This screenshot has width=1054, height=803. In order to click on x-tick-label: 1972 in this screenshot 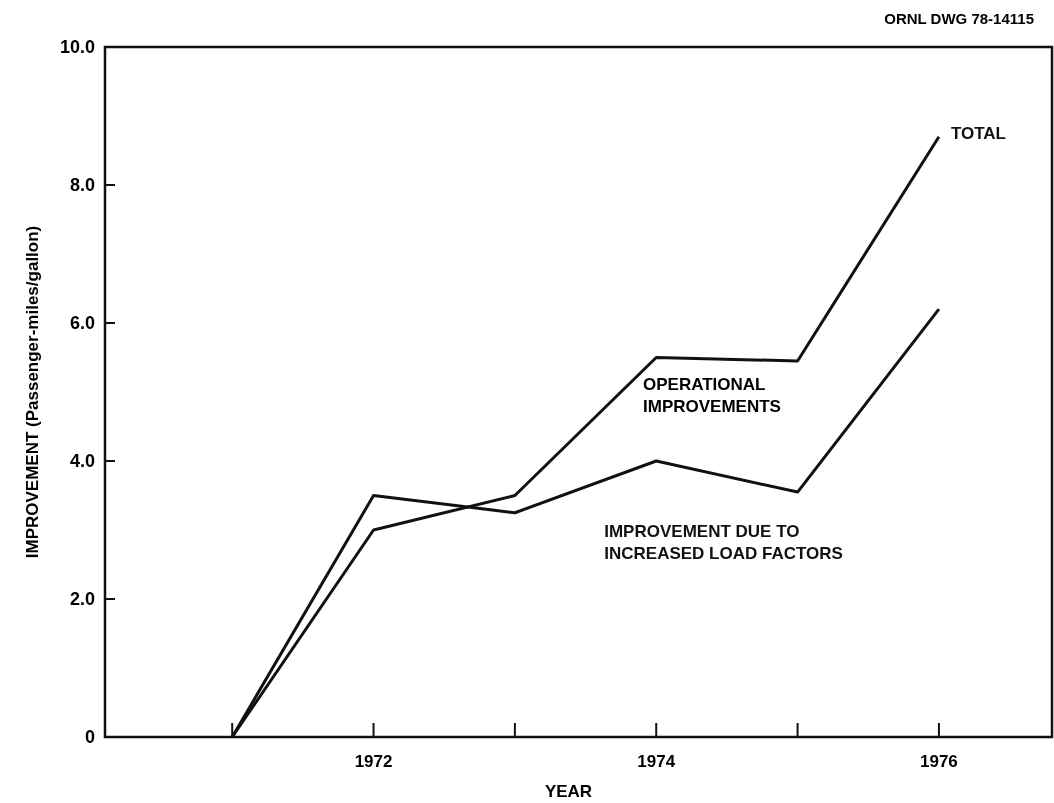, I will do `click(373, 761)`.